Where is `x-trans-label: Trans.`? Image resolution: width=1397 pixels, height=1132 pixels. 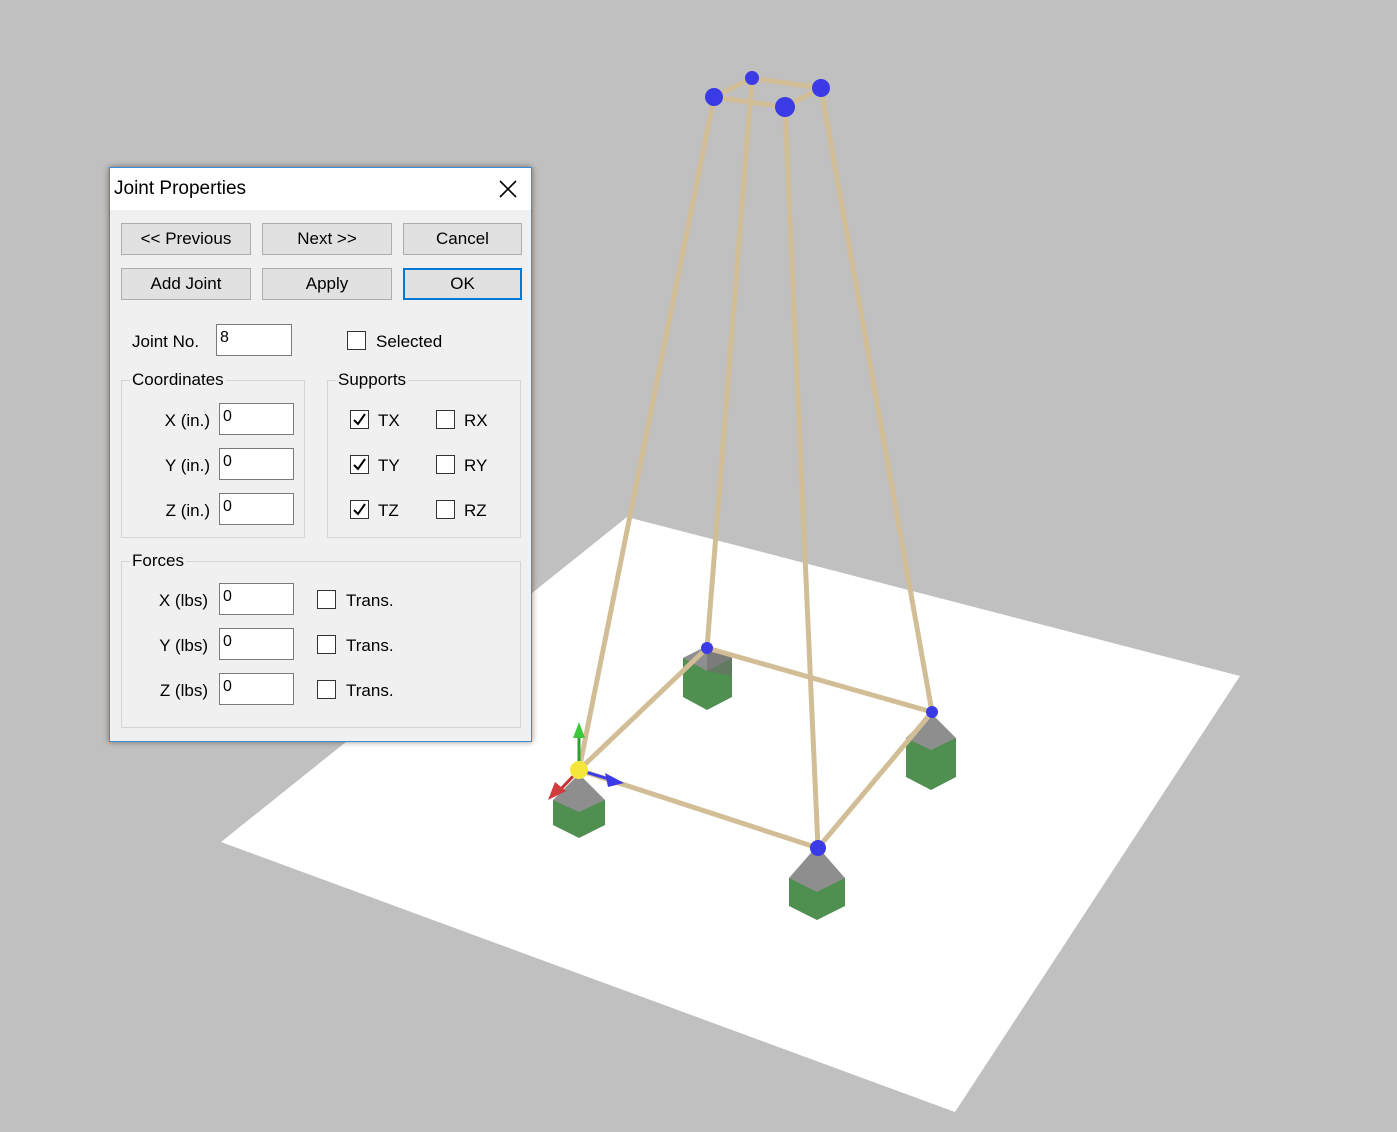
x-trans-label: Trans. is located at coordinates (370, 600).